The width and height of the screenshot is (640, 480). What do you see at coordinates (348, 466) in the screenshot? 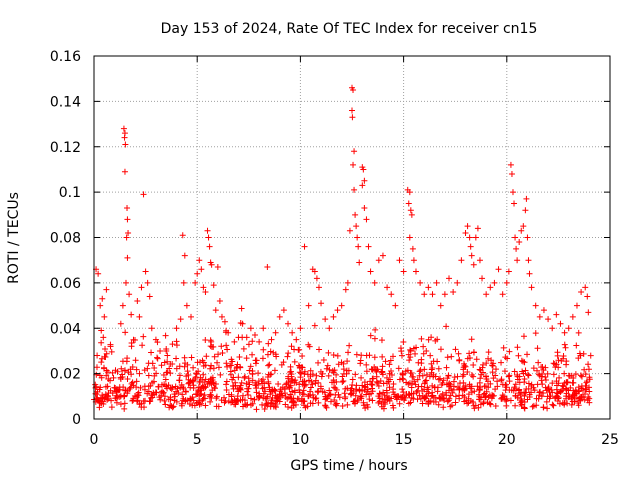
I see `x-axis-label: GPS time / hours` at bounding box center [348, 466].